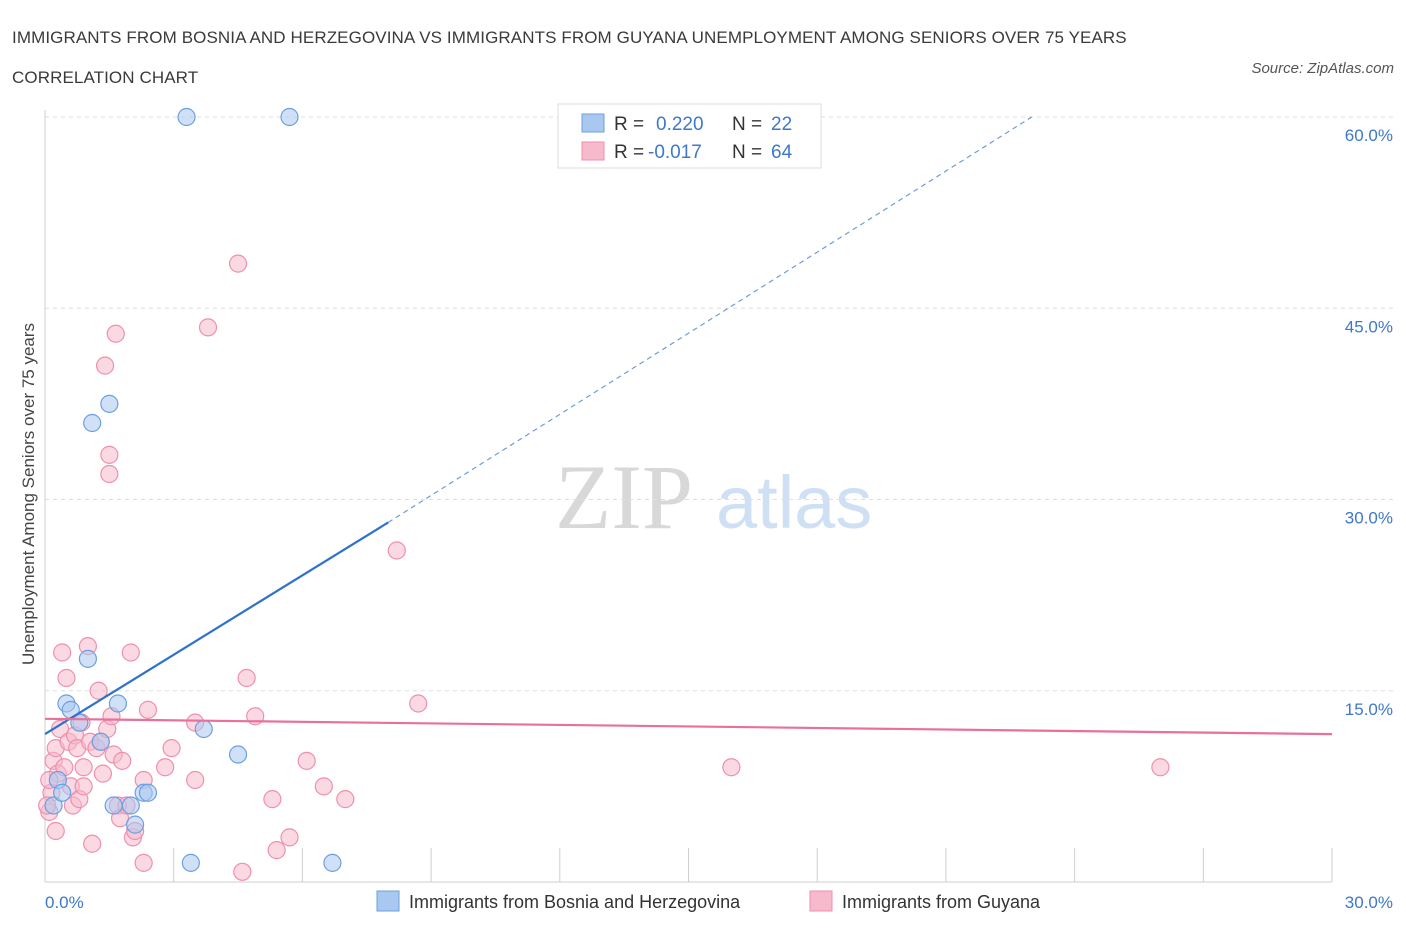 The image size is (1406, 930). What do you see at coordinates (688, 726) in the screenshot?
I see `trend-line-guyana` at bounding box center [688, 726].